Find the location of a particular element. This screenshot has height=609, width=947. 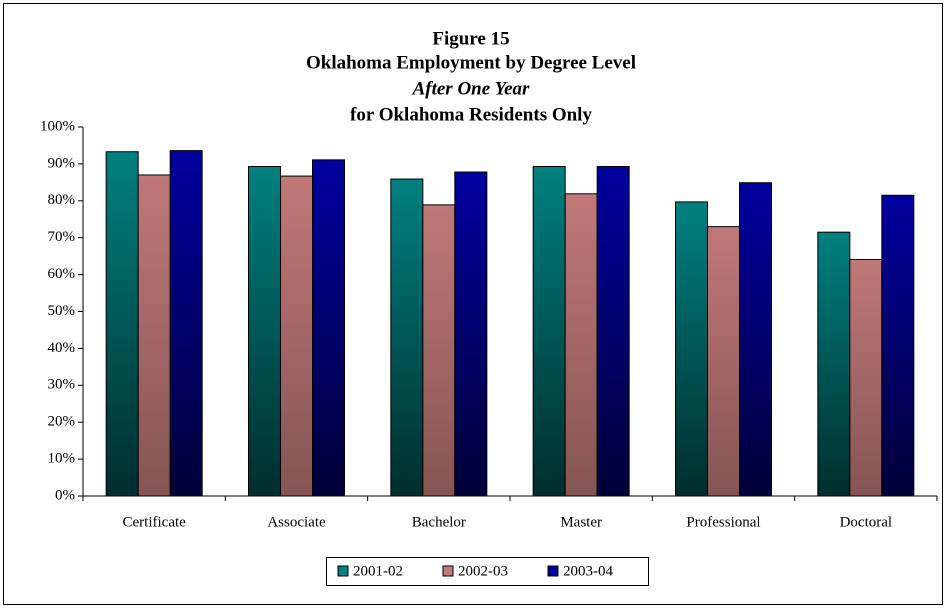

y-tick-label: 70% is located at coordinates (62, 237).